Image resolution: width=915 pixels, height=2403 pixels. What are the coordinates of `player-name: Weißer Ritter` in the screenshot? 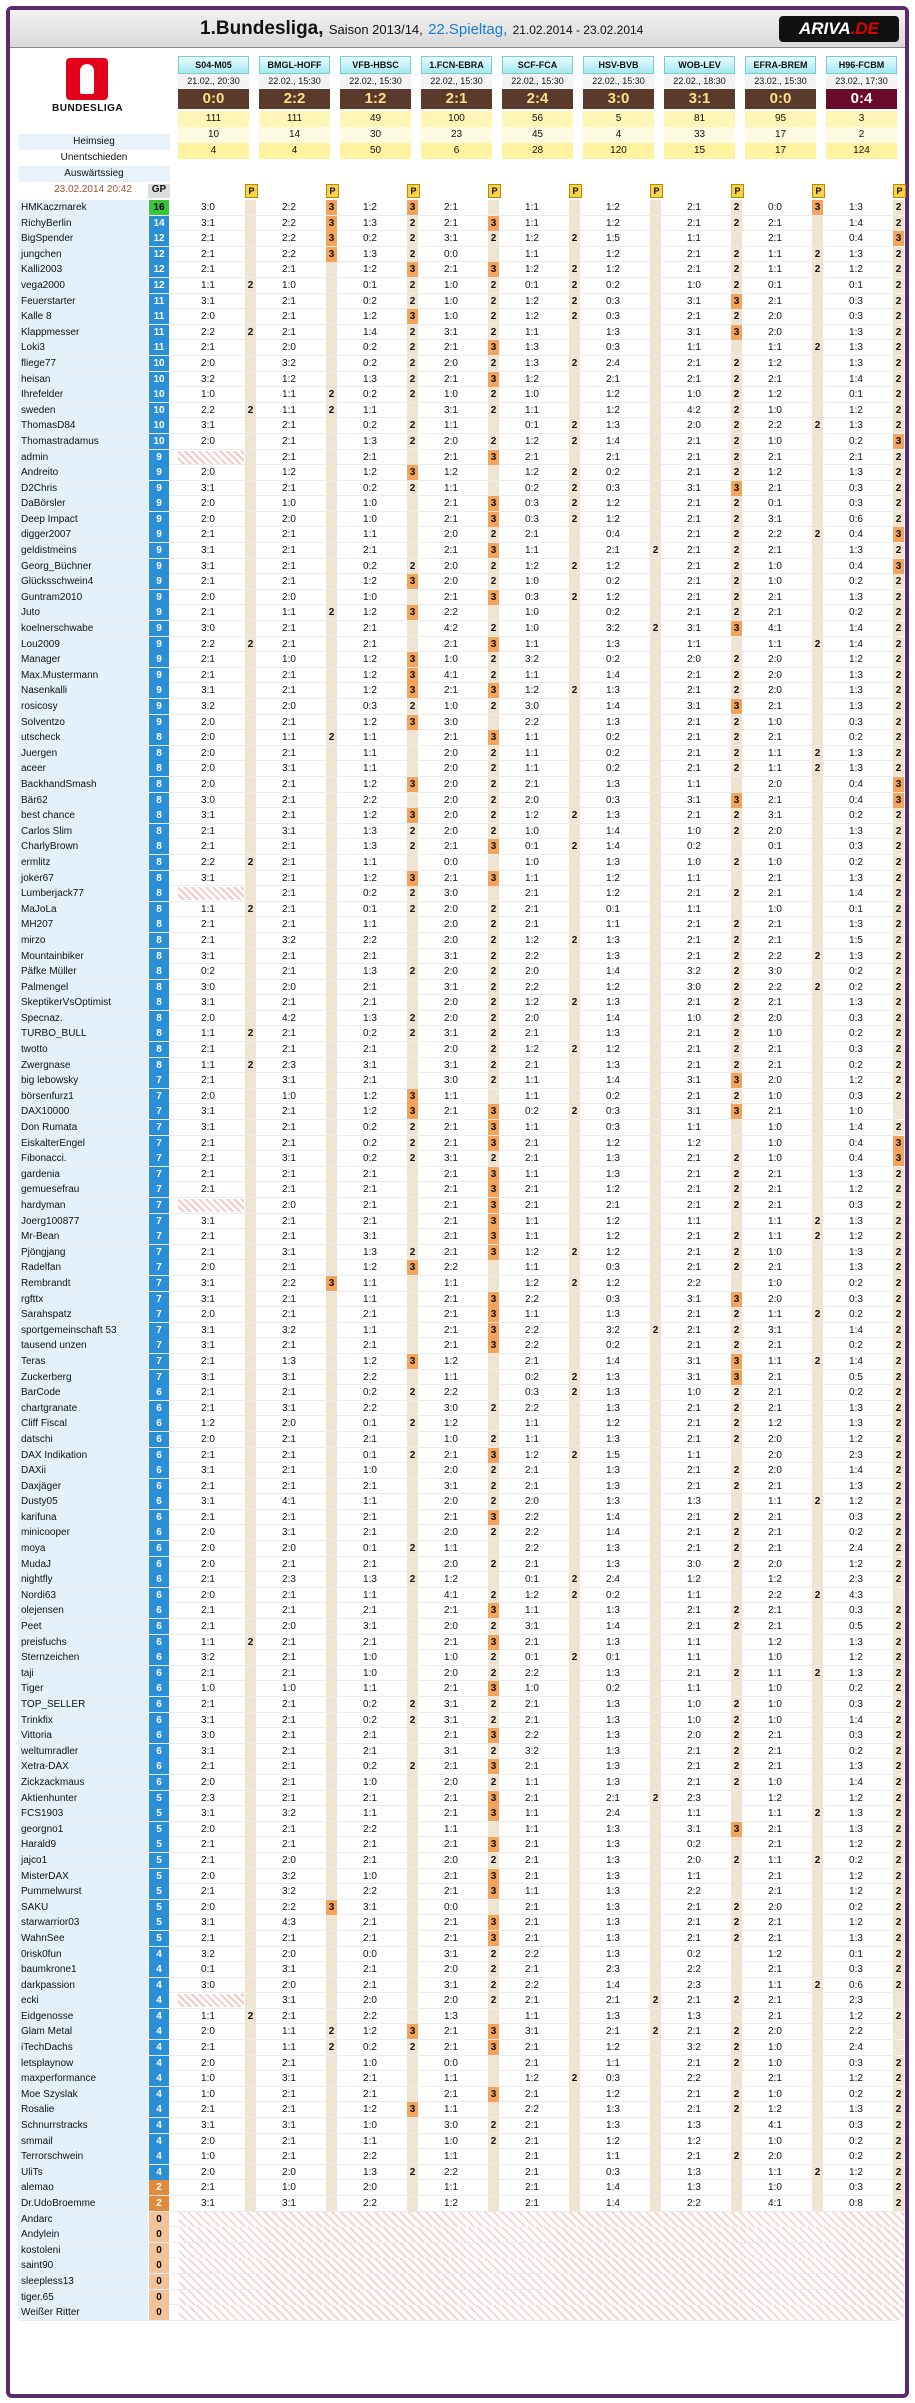 It's located at (83, 2313).